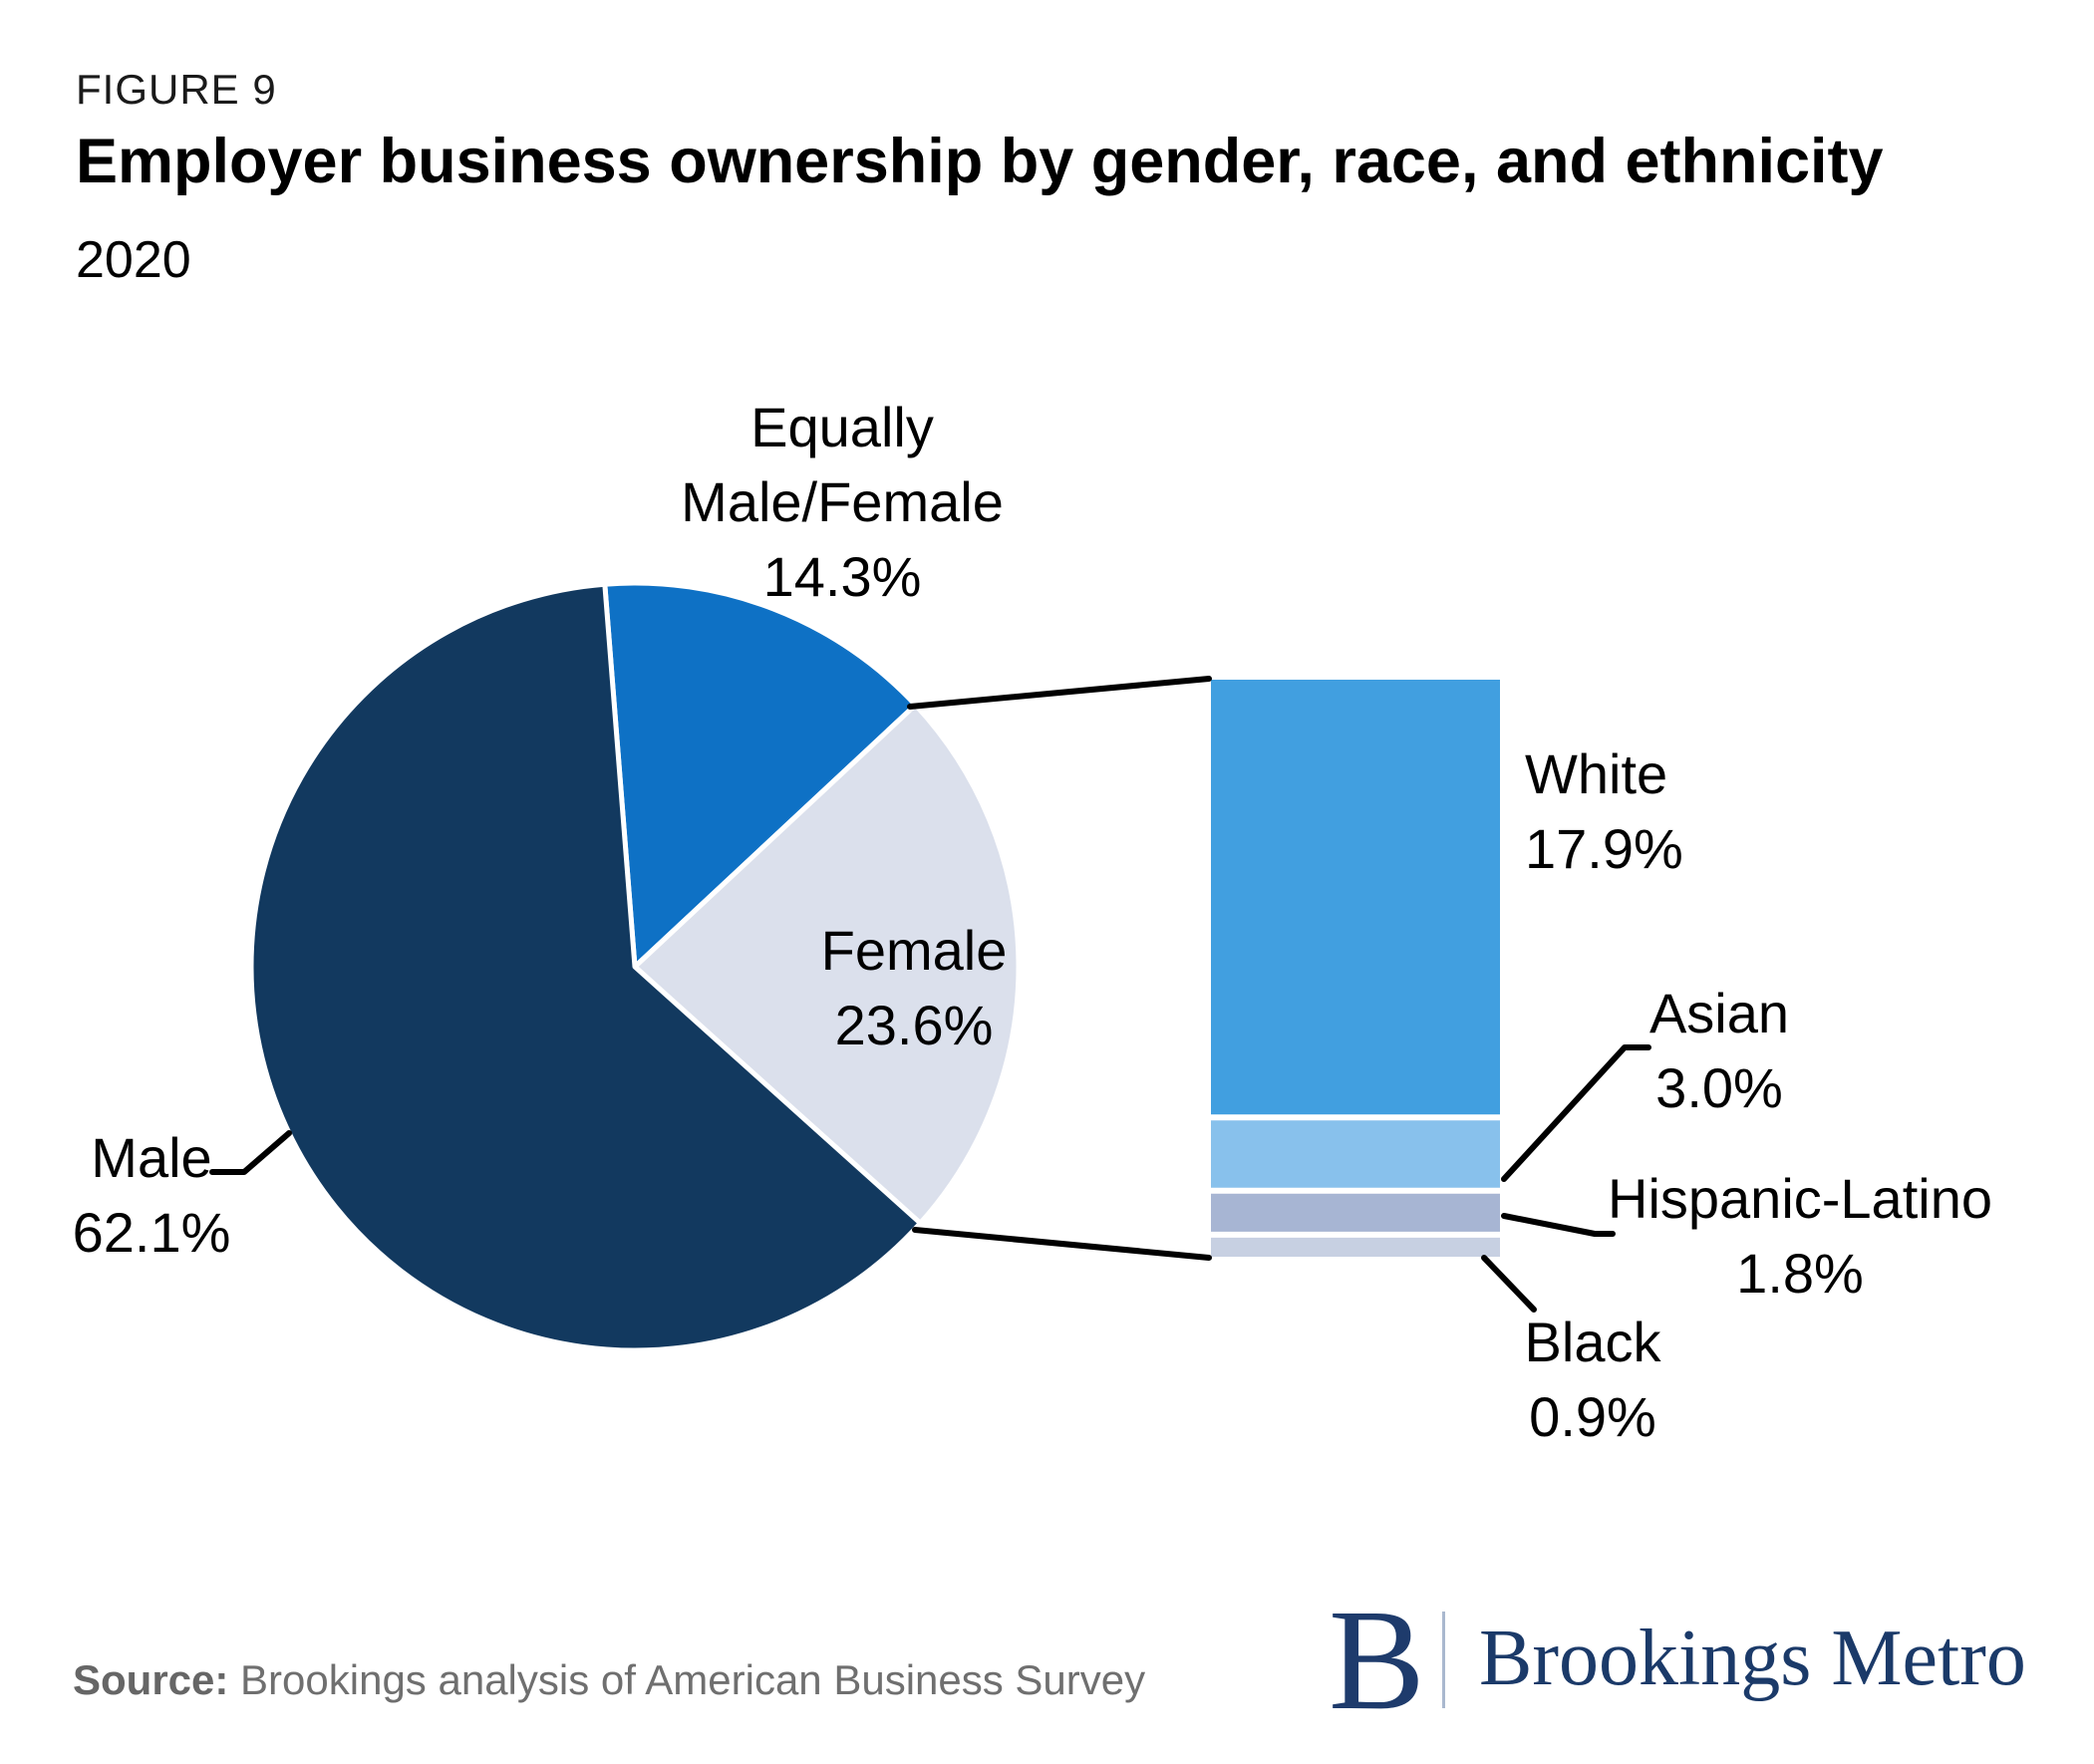 Image resolution: width=2094 pixels, height=1764 pixels. Describe the element at coordinates (1062, 1244) in the screenshot. I see `leader-pie-to-bar-bottom` at that location.